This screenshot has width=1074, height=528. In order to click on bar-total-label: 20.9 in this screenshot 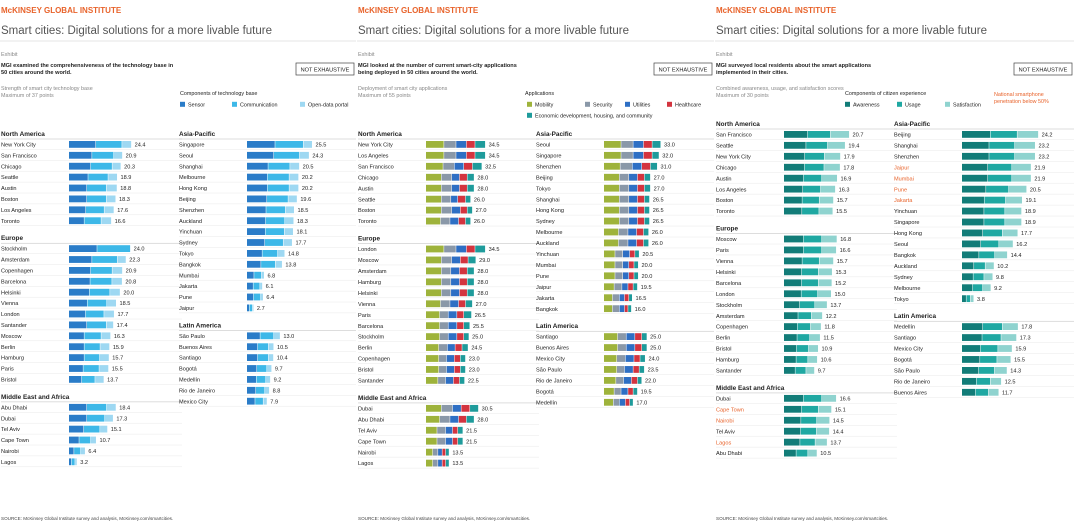, I will do `click(131, 156)`.